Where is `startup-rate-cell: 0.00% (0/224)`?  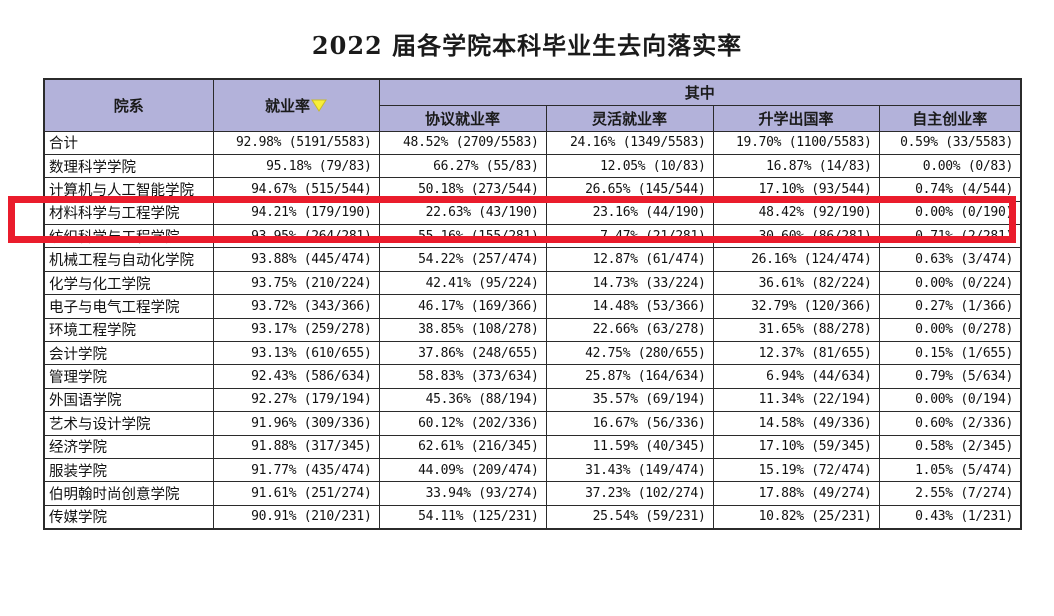
startup-rate-cell: 0.00% (0/224) is located at coordinates (950, 283).